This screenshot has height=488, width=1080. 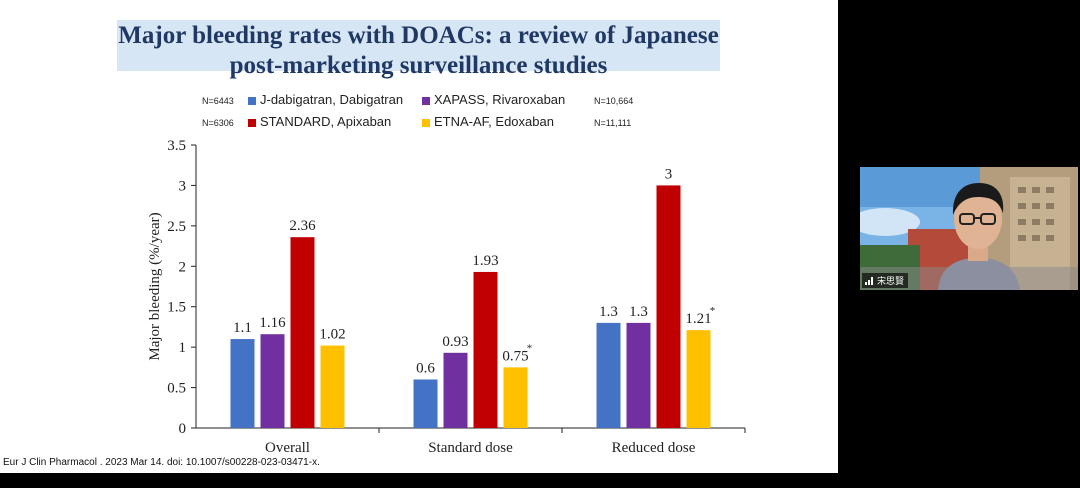 I want to click on data-label: 1.93, so click(x=485, y=261).